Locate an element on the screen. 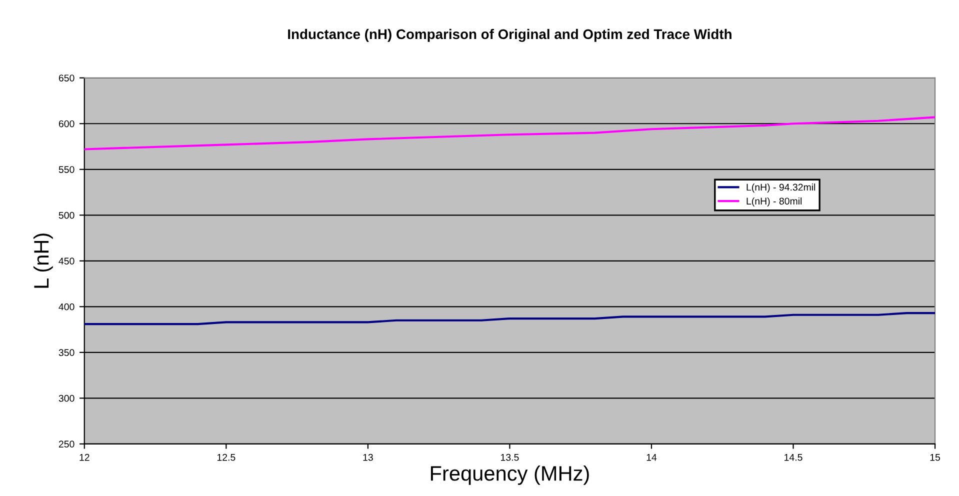 This screenshot has width=959, height=496. x-tick-label: 13.5 is located at coordinates (509, 457).